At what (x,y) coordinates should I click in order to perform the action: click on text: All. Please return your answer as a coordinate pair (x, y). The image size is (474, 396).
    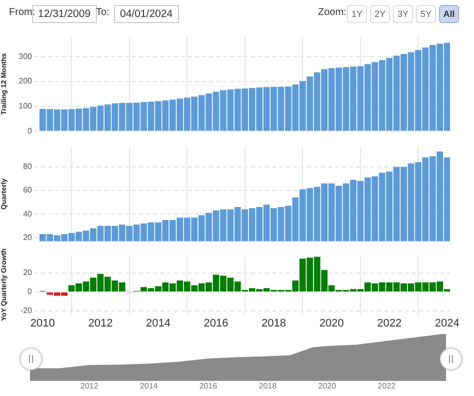
    Looking at the image, I should click on (449, 14).